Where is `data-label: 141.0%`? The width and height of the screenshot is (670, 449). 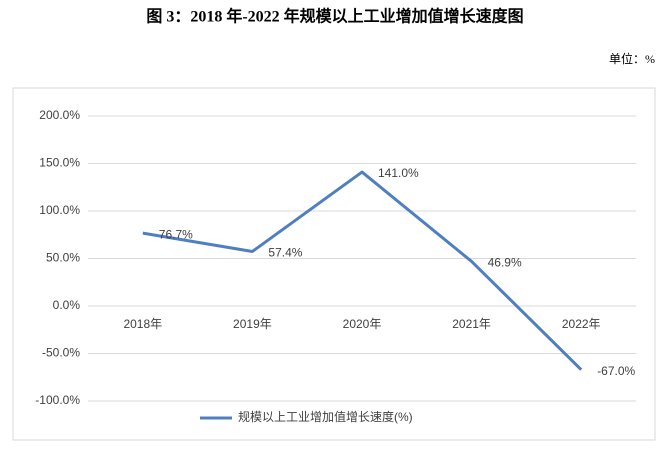 data-label: 141.0% is located at coordinates (398, 173).